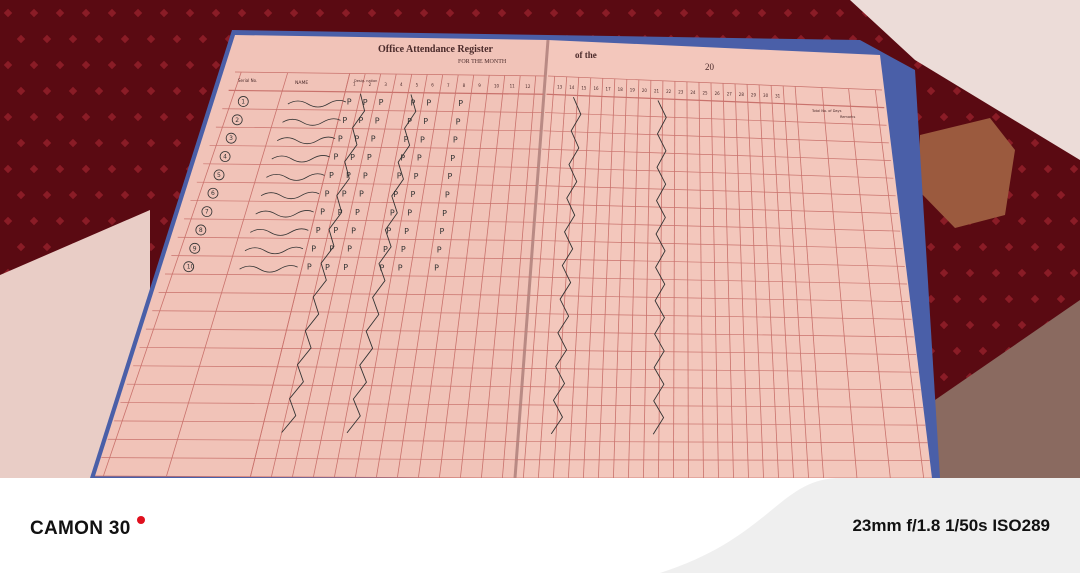 The width and height of the screenshot is (1080, 573). I want to click on day-label: 11, so click(513, 86).